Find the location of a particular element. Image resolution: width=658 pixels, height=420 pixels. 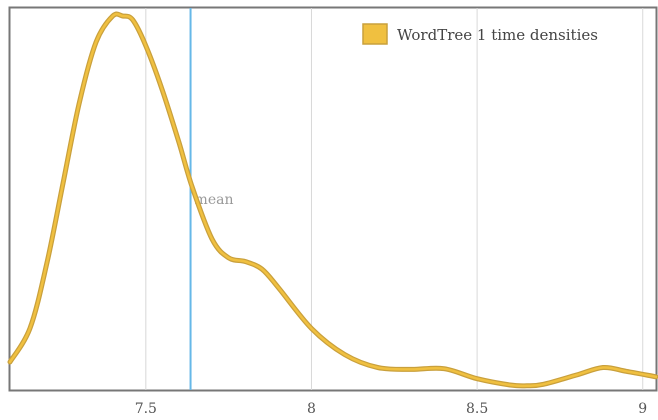

x-tick-label-0: 7.5 is located at coordinates (146, 409).